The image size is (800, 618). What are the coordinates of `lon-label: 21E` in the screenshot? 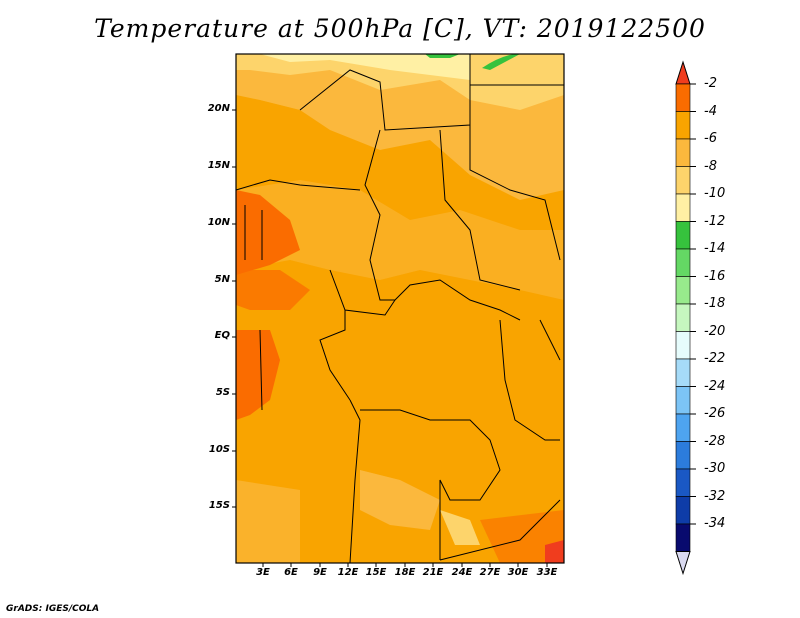 It's located at (433, 572).